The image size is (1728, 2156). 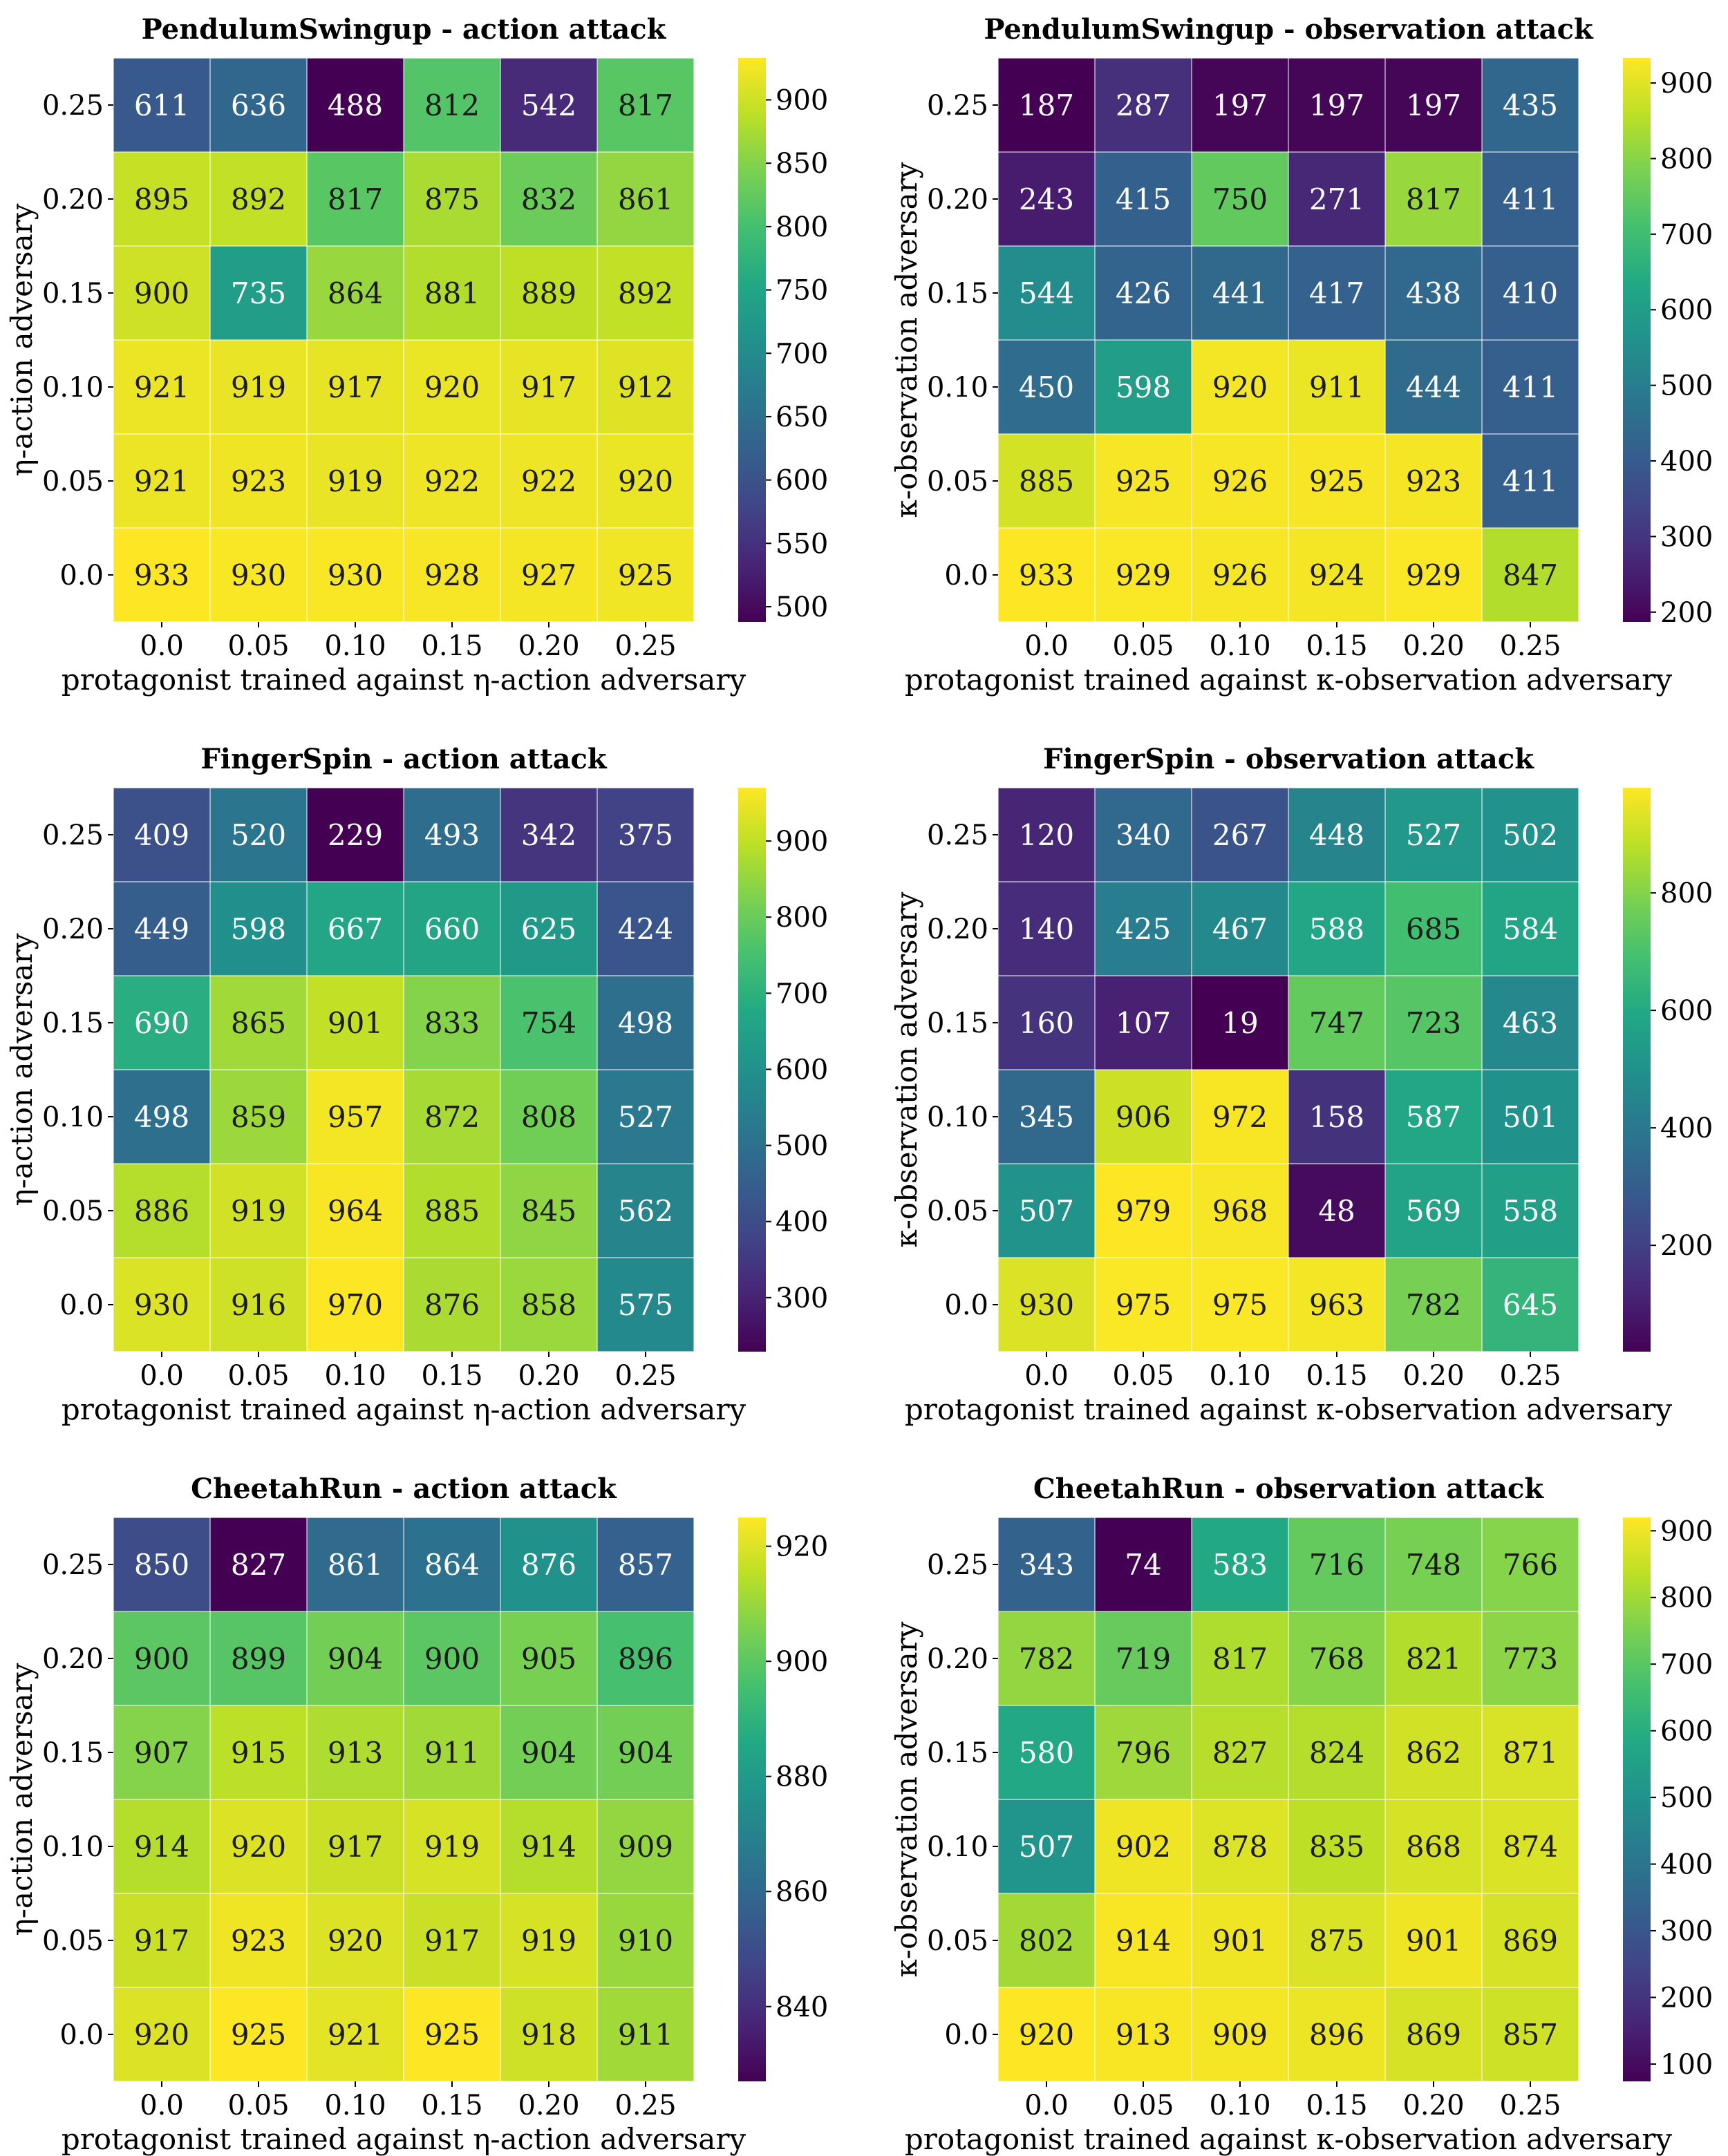 I want to click on cell-value: 911, so click(x=645, y=2035).